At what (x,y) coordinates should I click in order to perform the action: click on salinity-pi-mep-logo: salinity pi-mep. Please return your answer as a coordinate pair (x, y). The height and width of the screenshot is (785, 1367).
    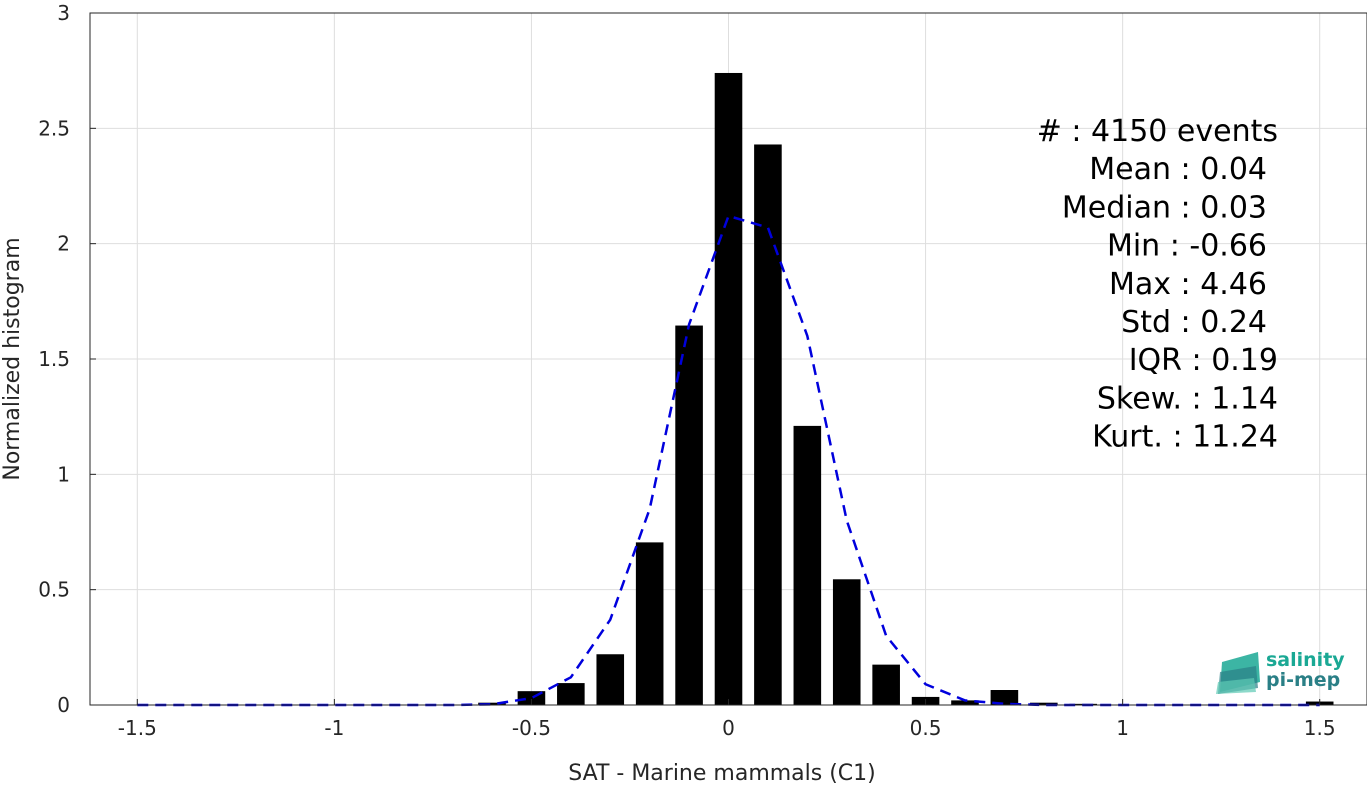
    Looking at the image, I should click on (1280, 671).